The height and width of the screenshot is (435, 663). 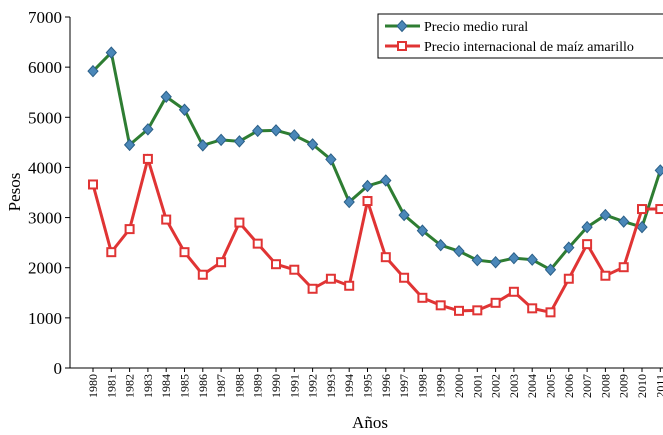 I want to click on y-tick-label: 0, so click(x=58, y=368).